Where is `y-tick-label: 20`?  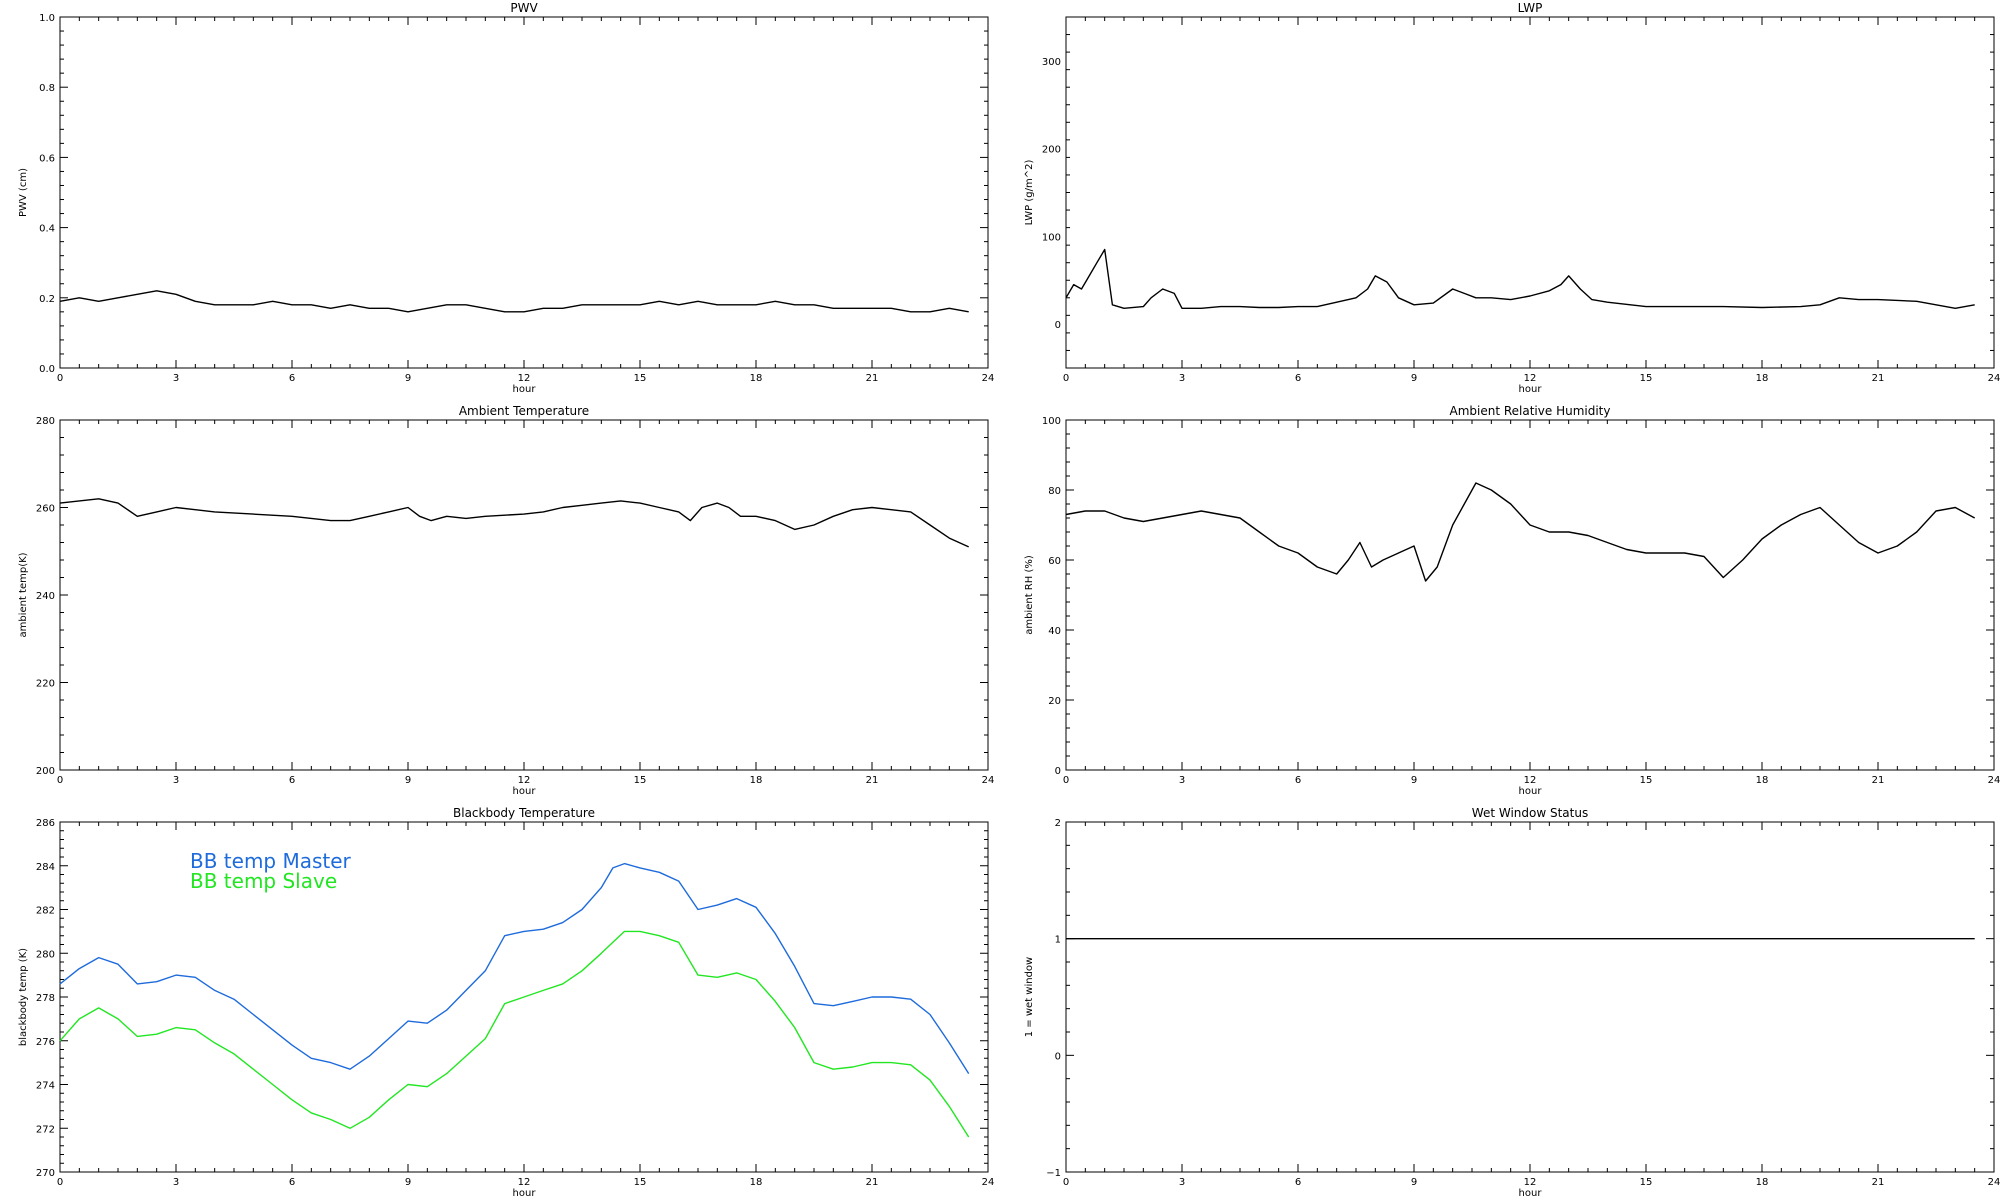 y-tick-label: 20 is located at coordinates (1054, 701).